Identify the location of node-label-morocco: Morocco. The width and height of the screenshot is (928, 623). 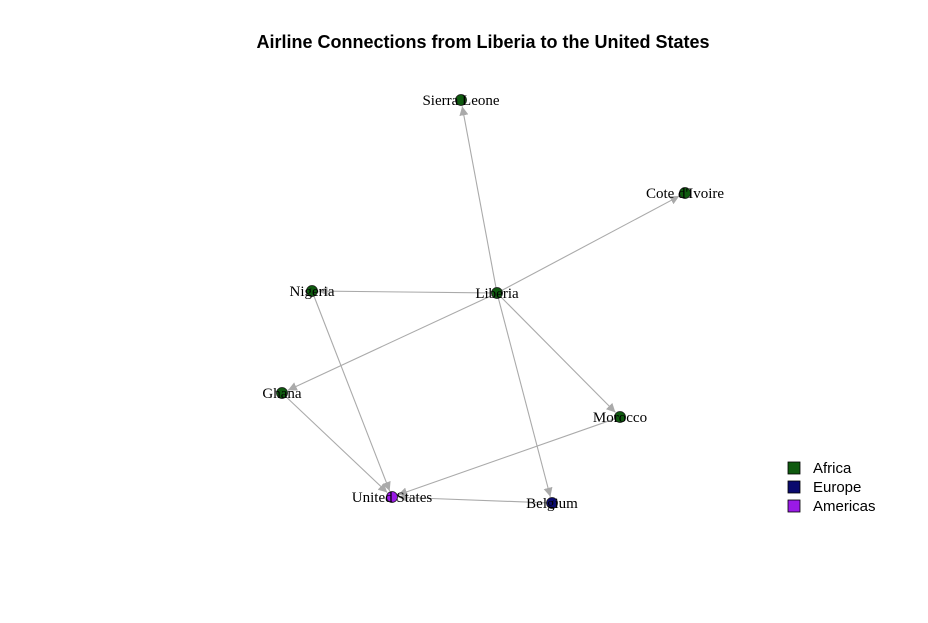
(620, 418).